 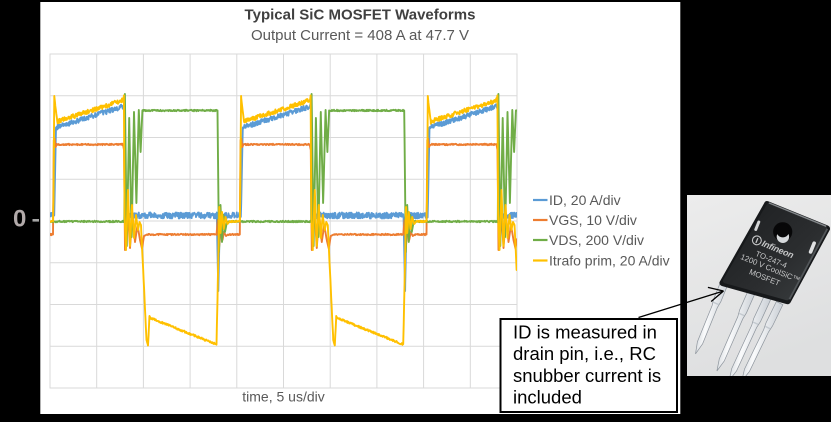 What do you see at coordinates (609, 261) in the screenshot?
I see `svg-text: Itrafo prim, 20 A/div` at bounding box center [609, 261].